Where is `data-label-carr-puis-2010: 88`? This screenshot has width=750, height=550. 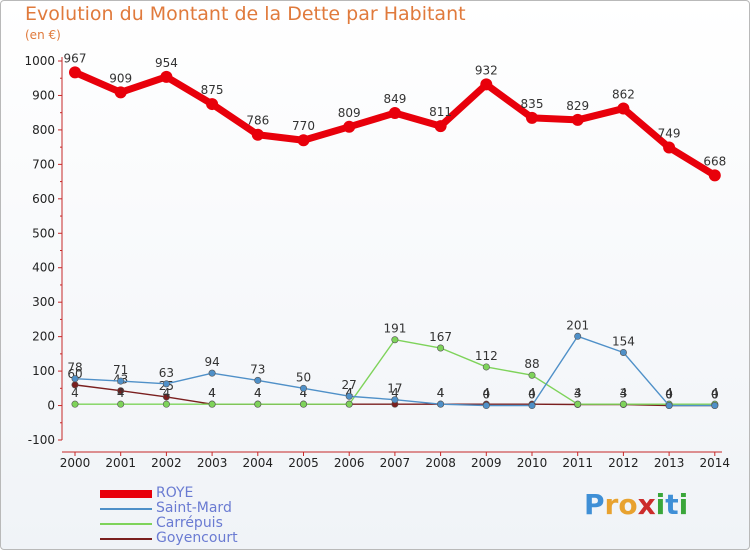
data-label-carr-puis-2010: 88 is located at coordinates (531, 364).